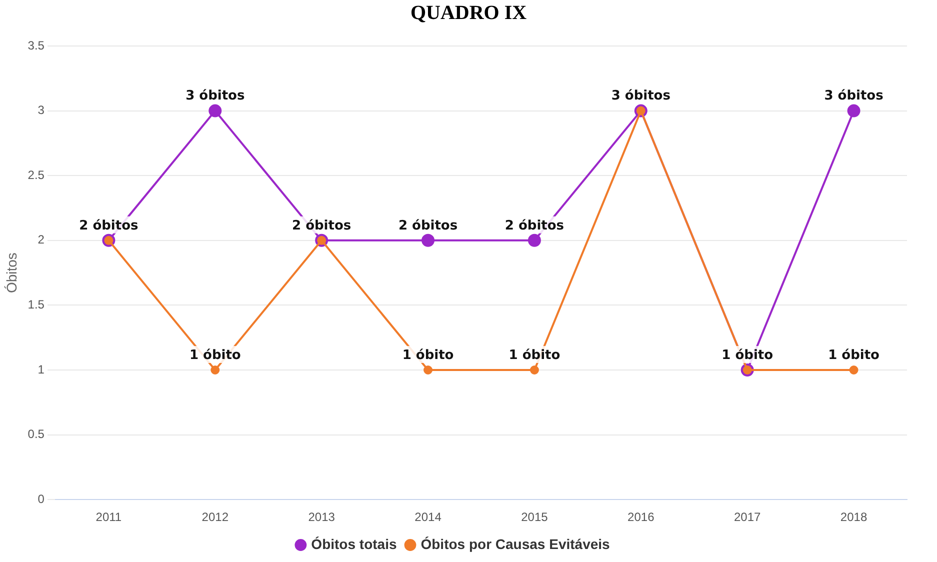 Image resolution: width=937 pixels, height=562 pixels. I want to click on legend-label: Óbitos por Causas Evitáveis, so click(515, 544).